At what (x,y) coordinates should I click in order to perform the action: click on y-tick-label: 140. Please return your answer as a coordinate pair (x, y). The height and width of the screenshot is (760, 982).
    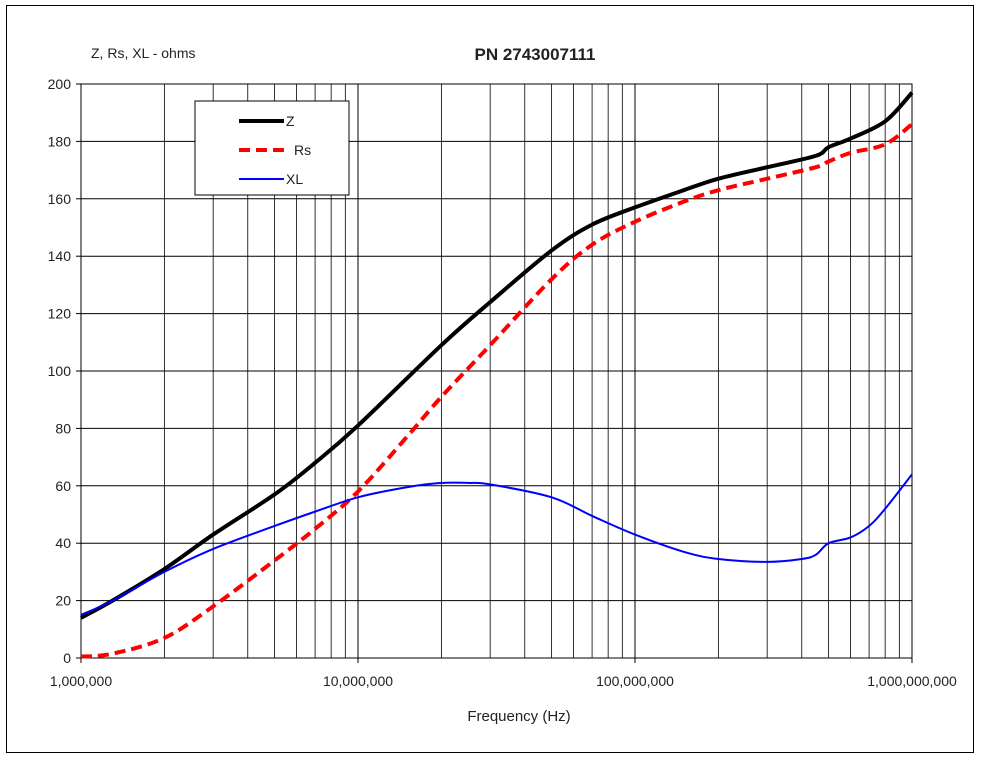
    Looking at the image, I should click on (60, 256).